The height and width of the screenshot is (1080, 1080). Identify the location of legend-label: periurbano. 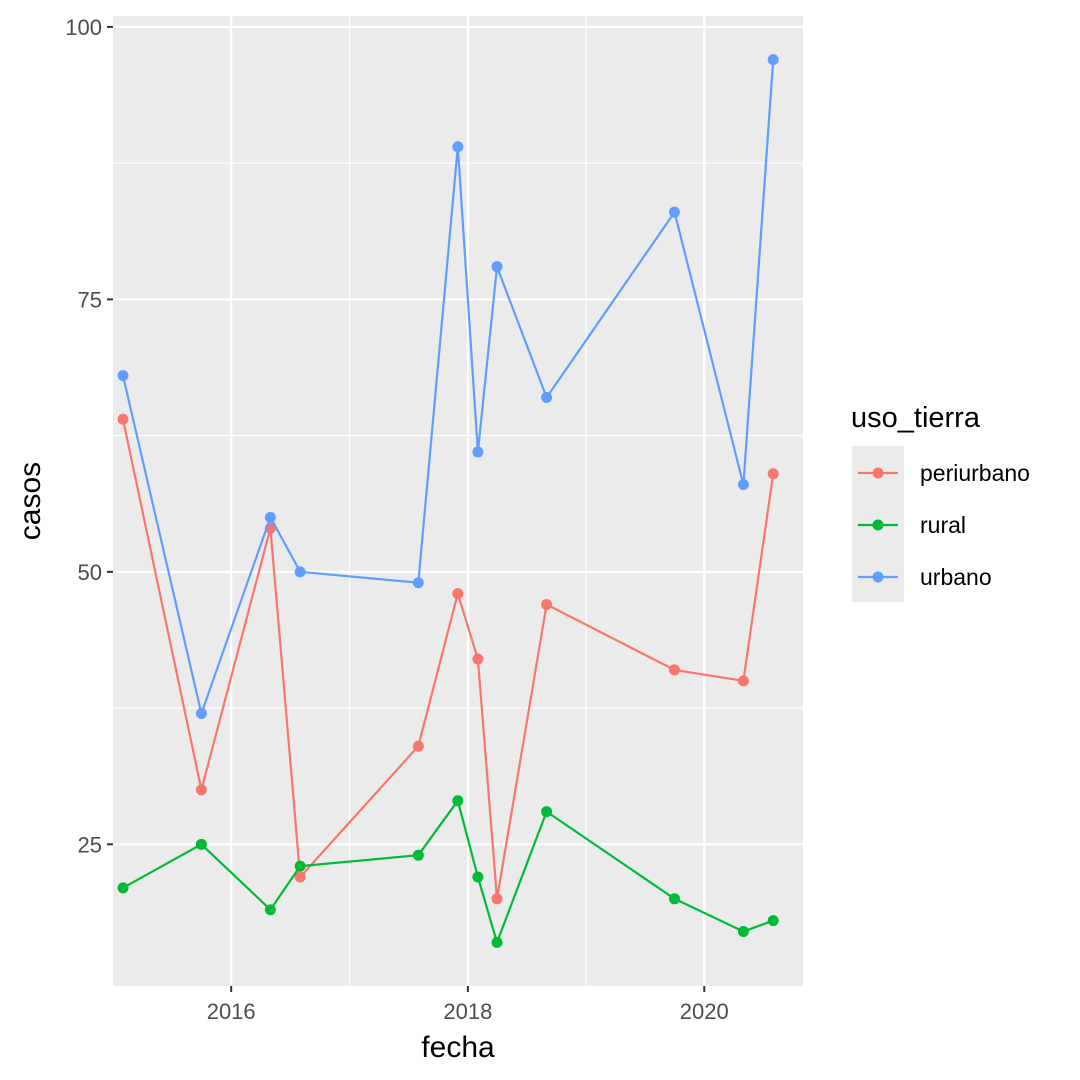
(975, 473).